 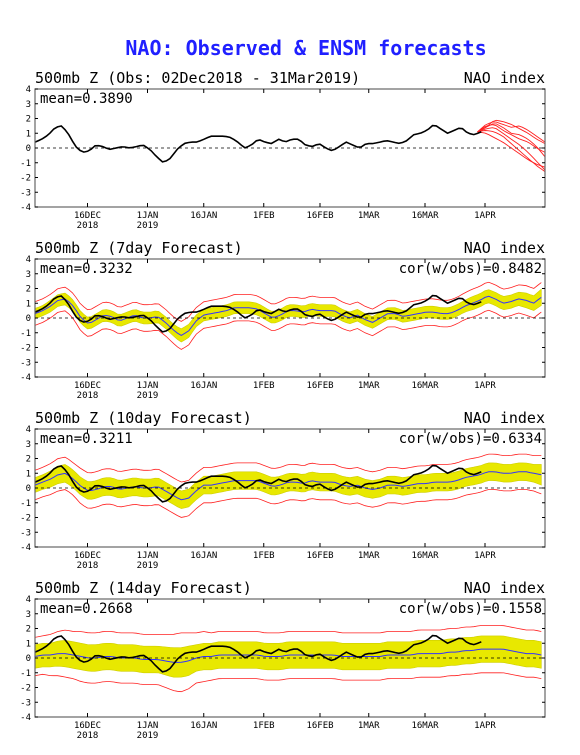 I want to click on correlation-label: cor(w/obs)=0.6334, so click(x=470, y=439).